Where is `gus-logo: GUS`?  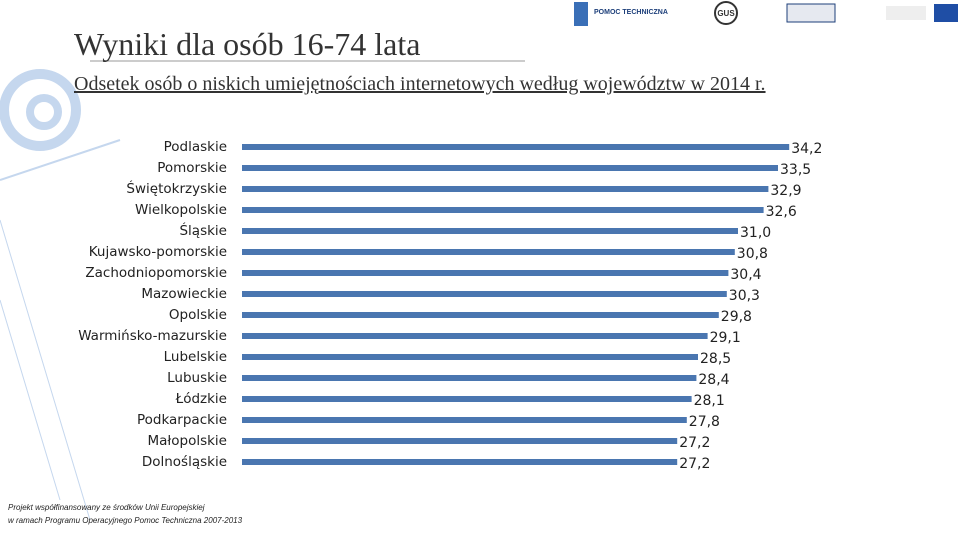
gus-logo: GUS is located at coordinates (726, 13).